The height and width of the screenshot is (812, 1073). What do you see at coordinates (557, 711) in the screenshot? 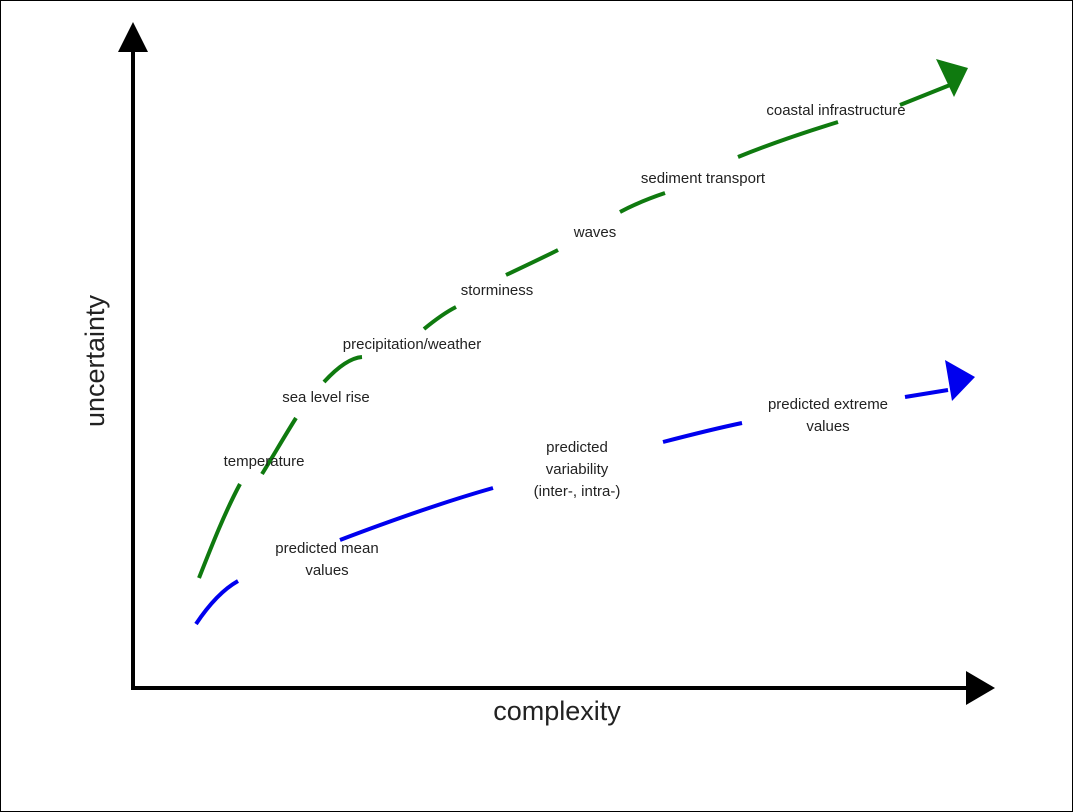
I see `x-axis-title: complexity` at bounding box center [557, 711].